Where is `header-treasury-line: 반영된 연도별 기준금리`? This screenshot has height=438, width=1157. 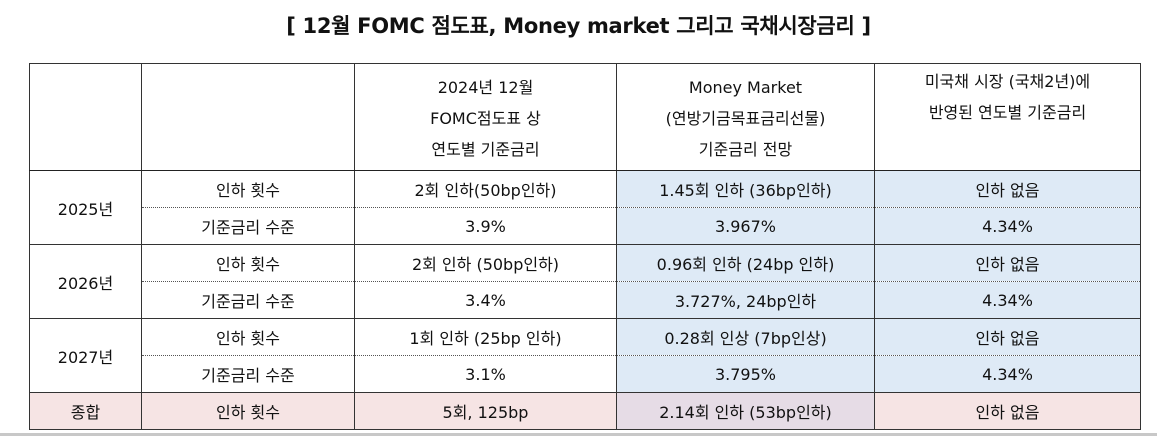
header-treasury-line: 반영된 연도별 기준금리 is located at coordinates (1007, 112).